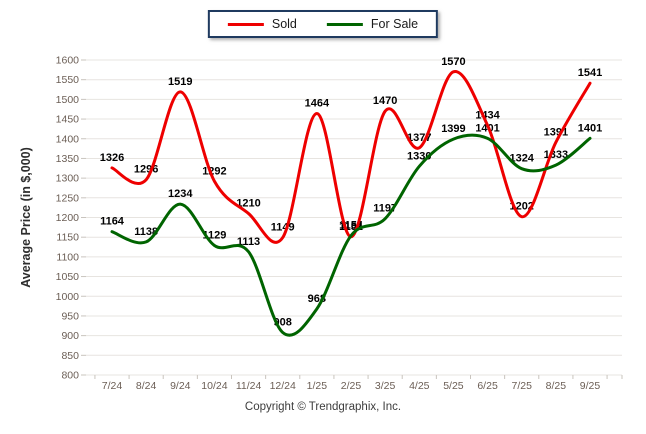 The height and width of the screenshot is (434, 646). I want to click on legend-item-sold: Sold, so click(262, 24).